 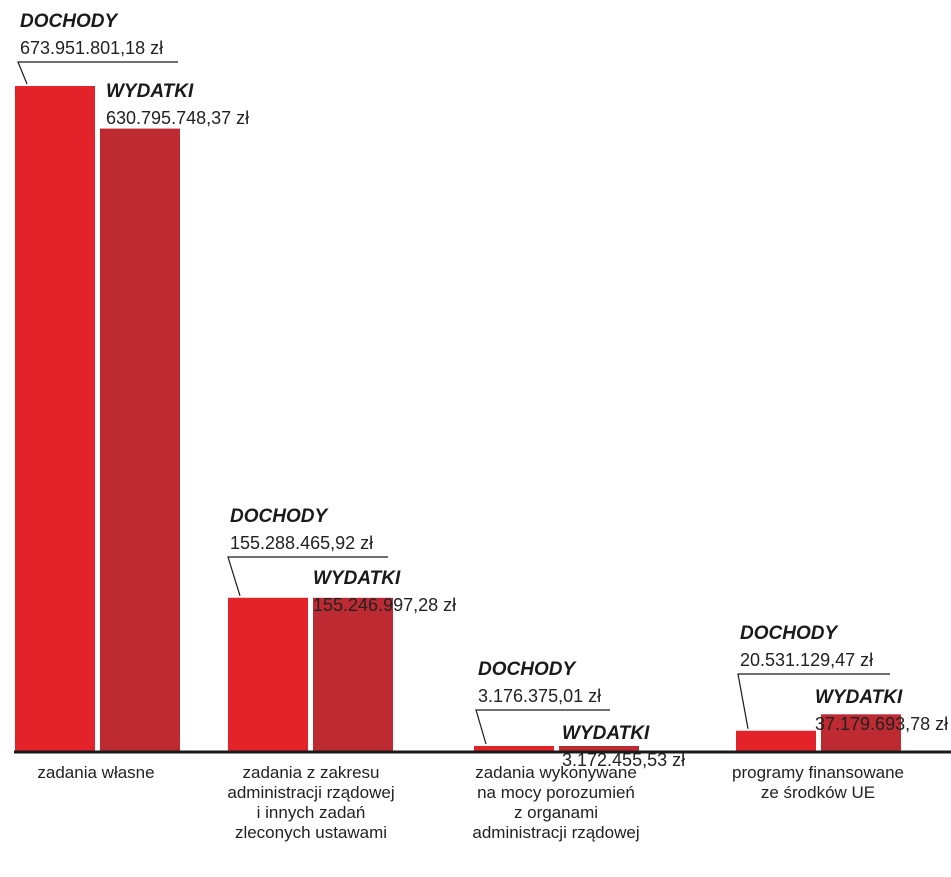 What do you see at coordinates (789, 633) in the screenshot?
I see `series-label-dochody-3: DOCHODY` at bounding box center [789, 633].